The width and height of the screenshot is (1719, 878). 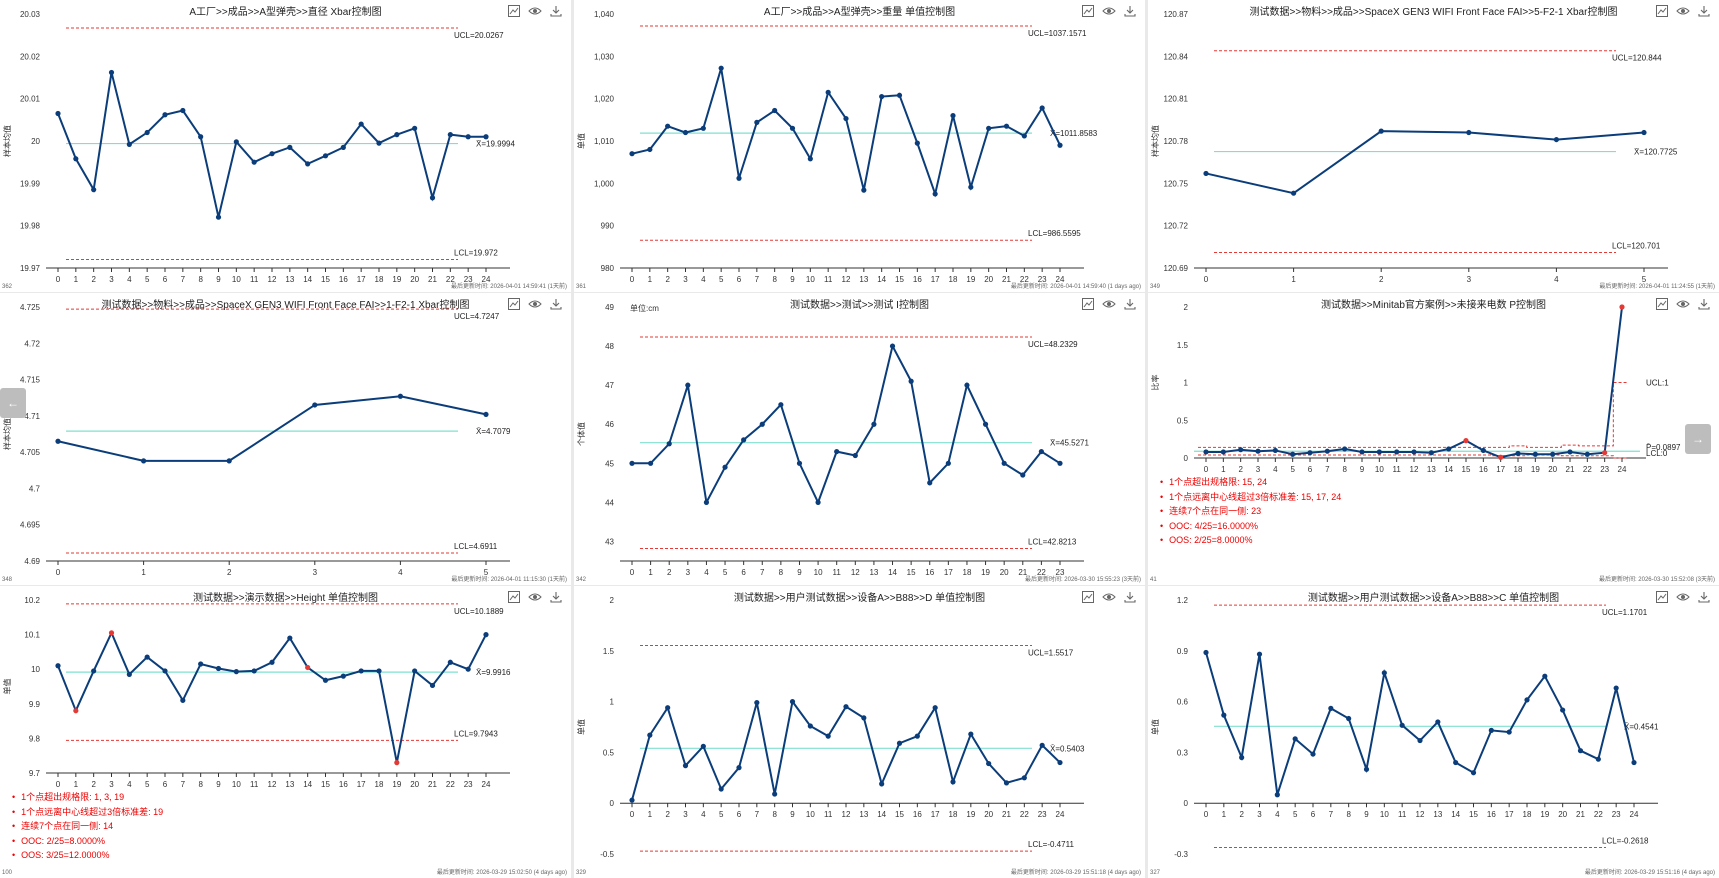 I want to click on prev-page-button: ←, so click(x=13, y=403).